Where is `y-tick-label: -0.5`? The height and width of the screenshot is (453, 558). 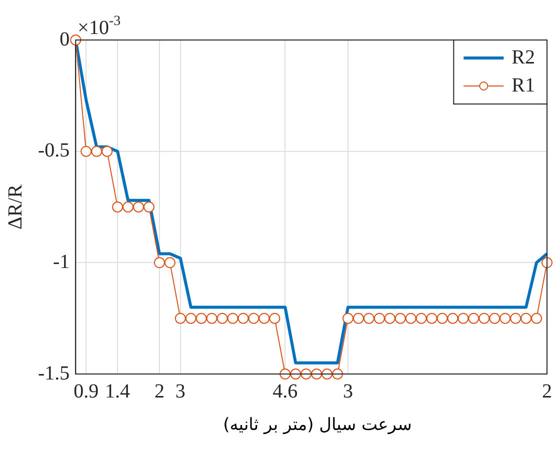 y-tick-label: -0.5 is located at coordinates (54, 151).